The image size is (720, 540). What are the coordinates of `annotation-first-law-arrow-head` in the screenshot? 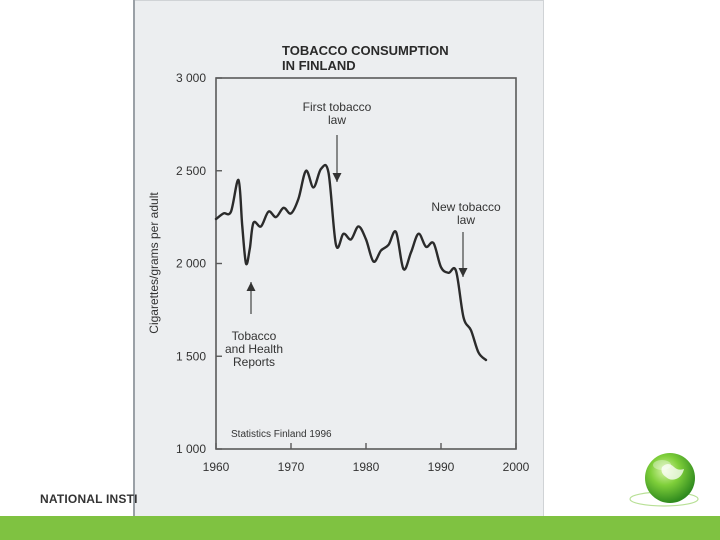 It's located at (337, 177).